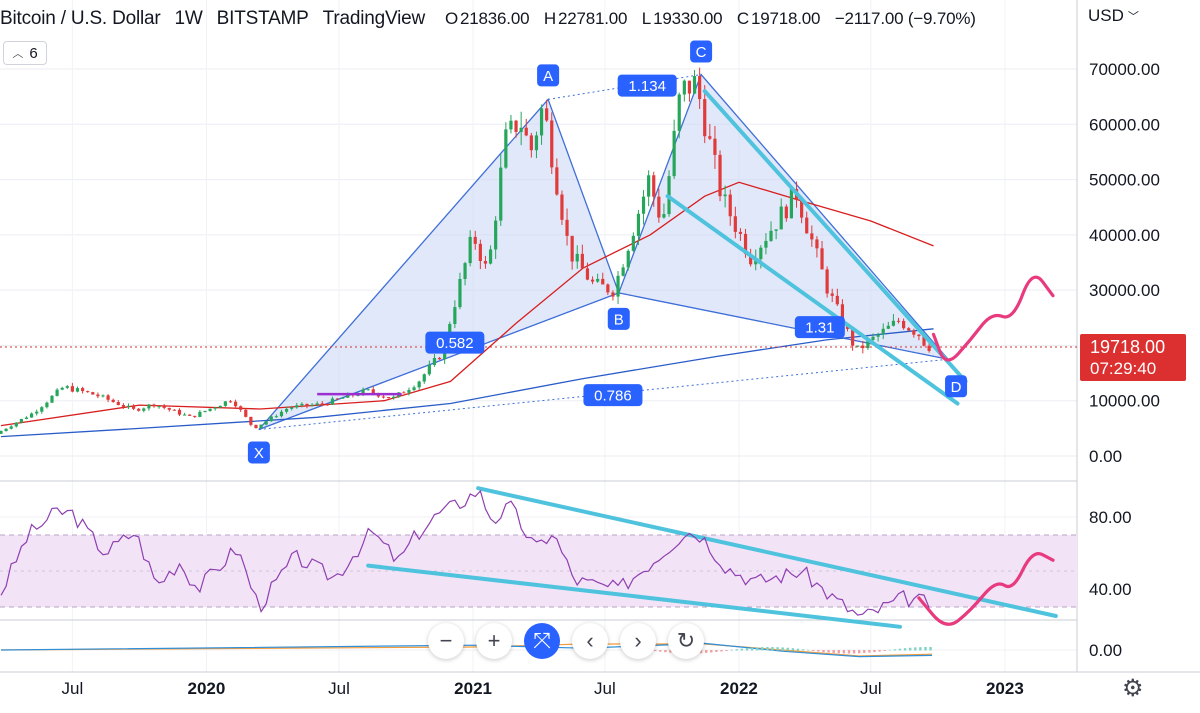  I want to click on rsi-tick-label: 40.00, so click(1110, 589).